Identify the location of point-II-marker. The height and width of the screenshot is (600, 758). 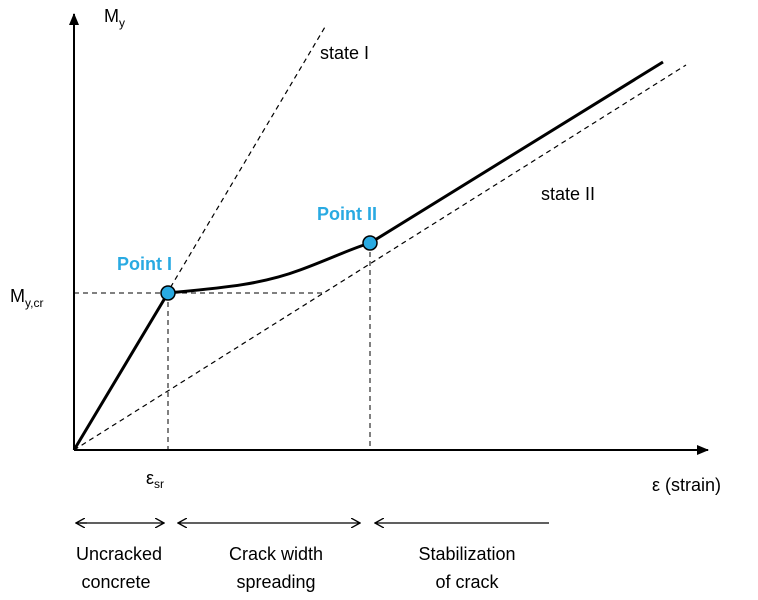
(370, 243).